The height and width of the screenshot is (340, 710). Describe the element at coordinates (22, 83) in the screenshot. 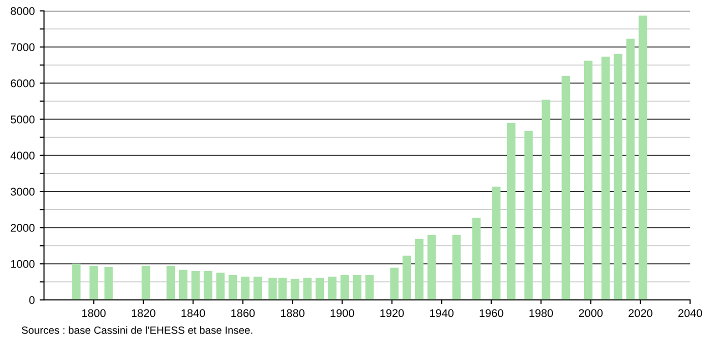

I see `y-tick-label: 6000` at that location.